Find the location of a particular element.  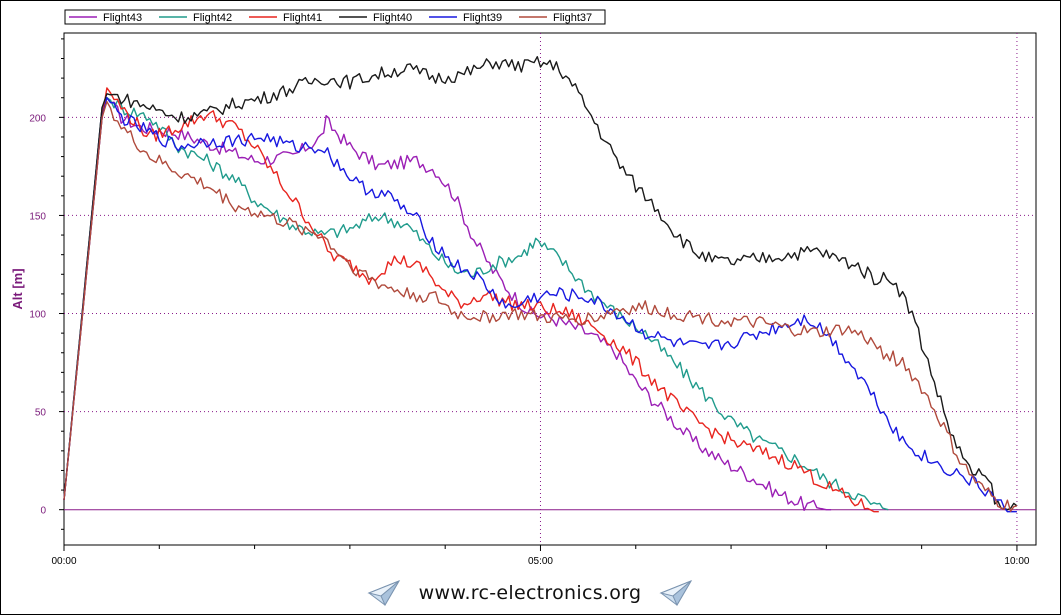

y-tick-label: 150 is located at coordinates (37, 216).